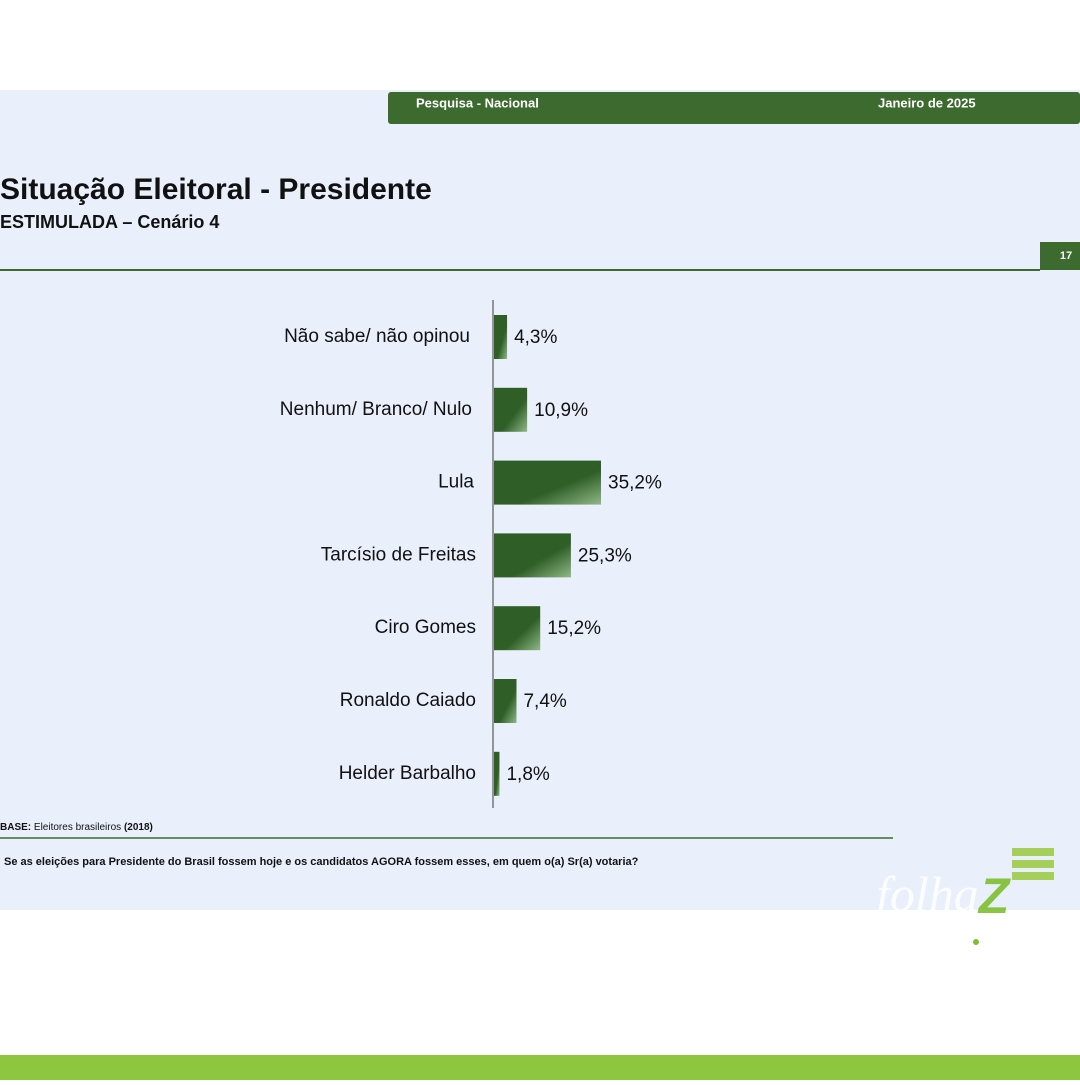 The width and height of the screenshot is (1080, 1085). What do you see at coordinates (376, 409) in the screenshot?
I see `category-label: Nenhum/ Branco/ Nulo` at bounding box center [376, 409].